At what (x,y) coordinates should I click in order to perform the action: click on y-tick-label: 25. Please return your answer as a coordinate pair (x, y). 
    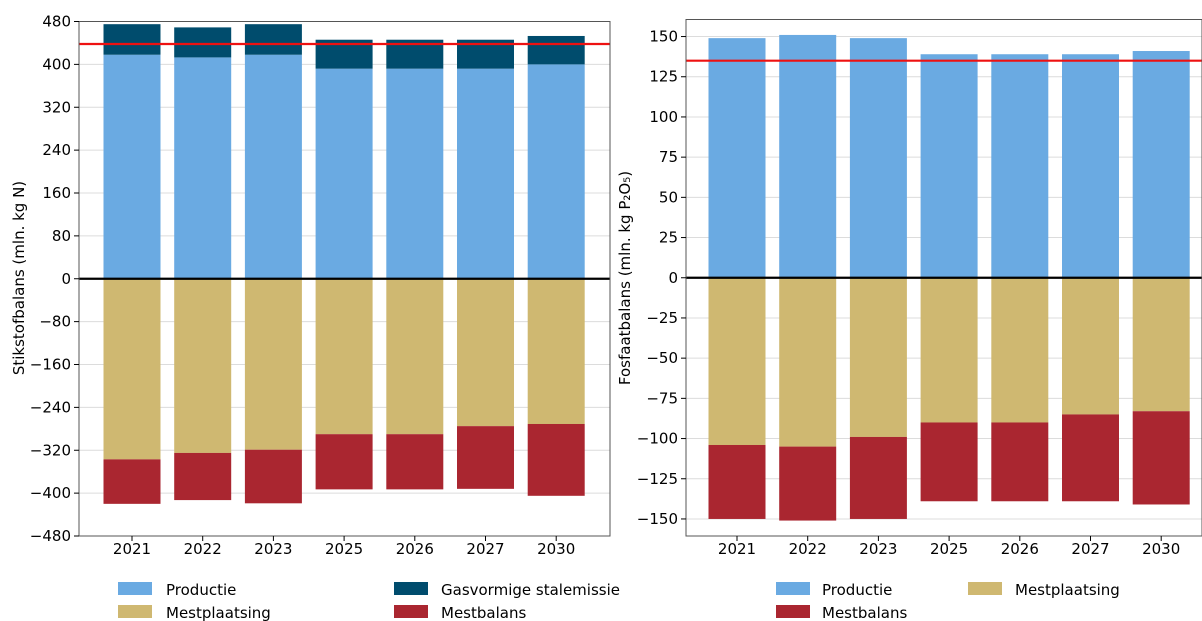
    Looking at the image, I should click on (668, 238).